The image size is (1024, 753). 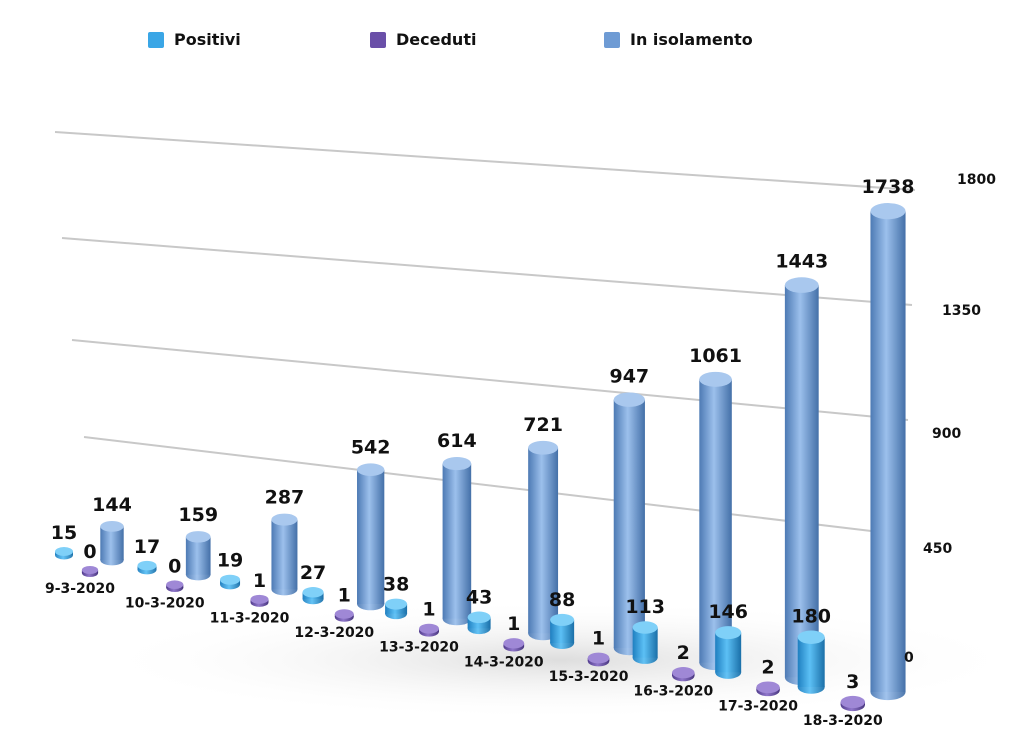 I want to click on value-label: 144, so click(x=112, y=505).